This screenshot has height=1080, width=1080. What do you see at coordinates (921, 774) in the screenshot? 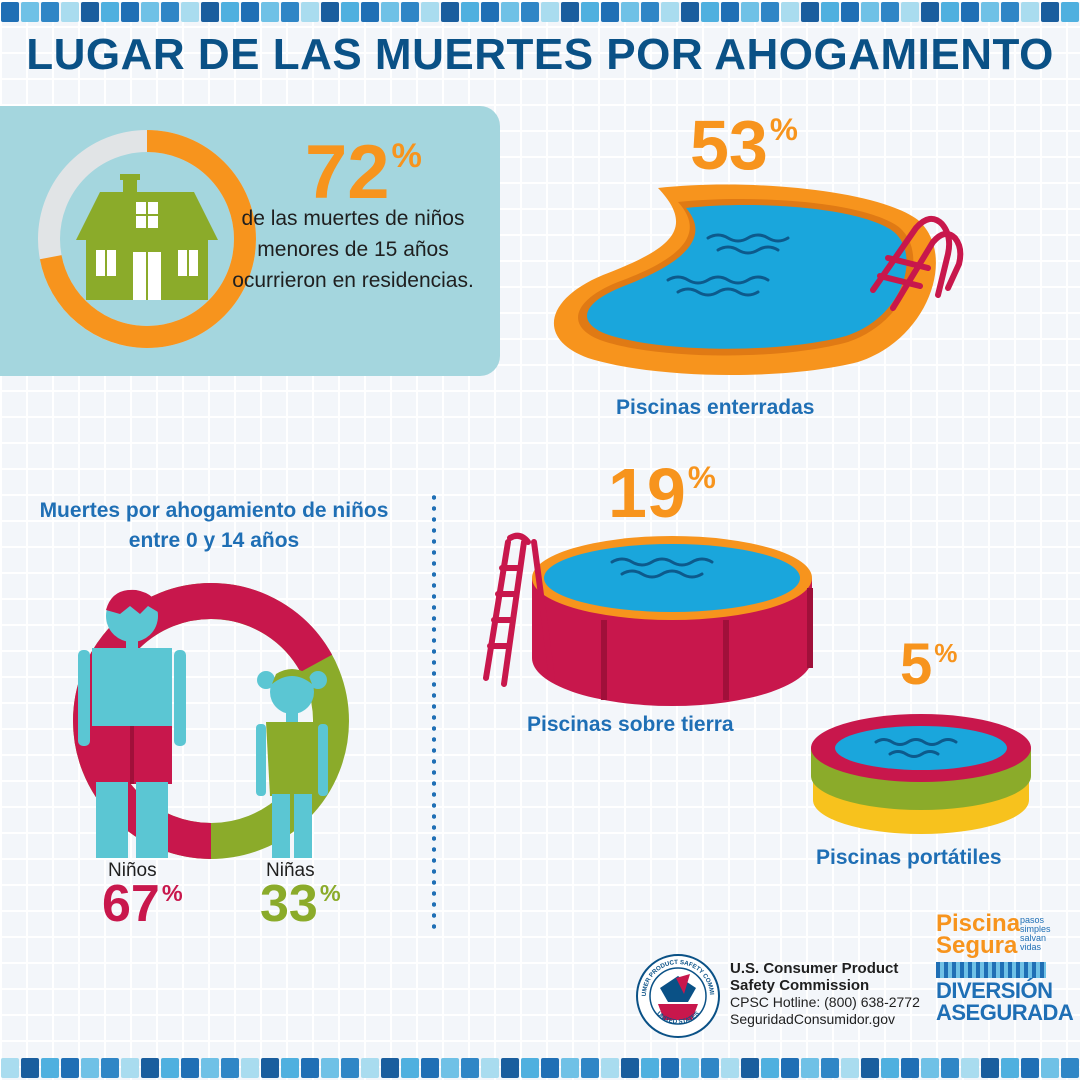
I see `portable-pool-icon` at bounding box center [921, 774].